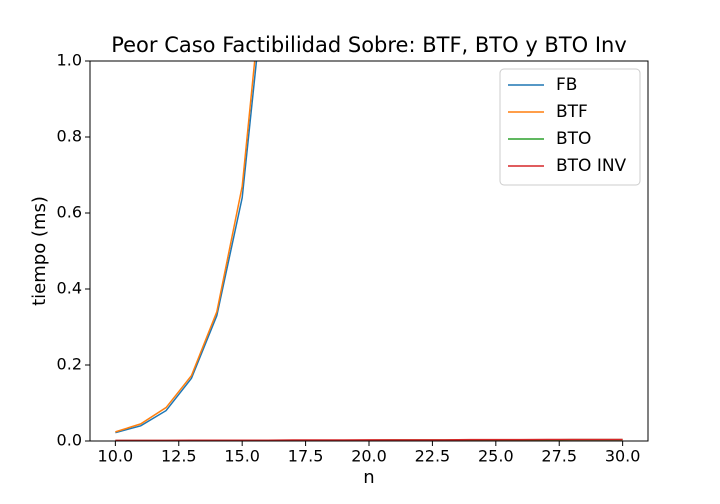 This screenshot has width=720, height=504. What do you see at coordinates (69, 212) in the screenshot?
I see `y-tick-label: 0.6` at bounding box center [69, 212].